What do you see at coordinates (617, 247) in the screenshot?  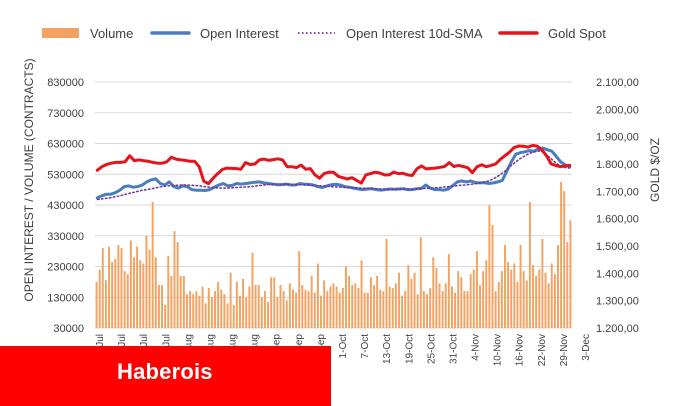 I see `y-right-tick-label: 1.500,00` at bounding box center [617, 247].